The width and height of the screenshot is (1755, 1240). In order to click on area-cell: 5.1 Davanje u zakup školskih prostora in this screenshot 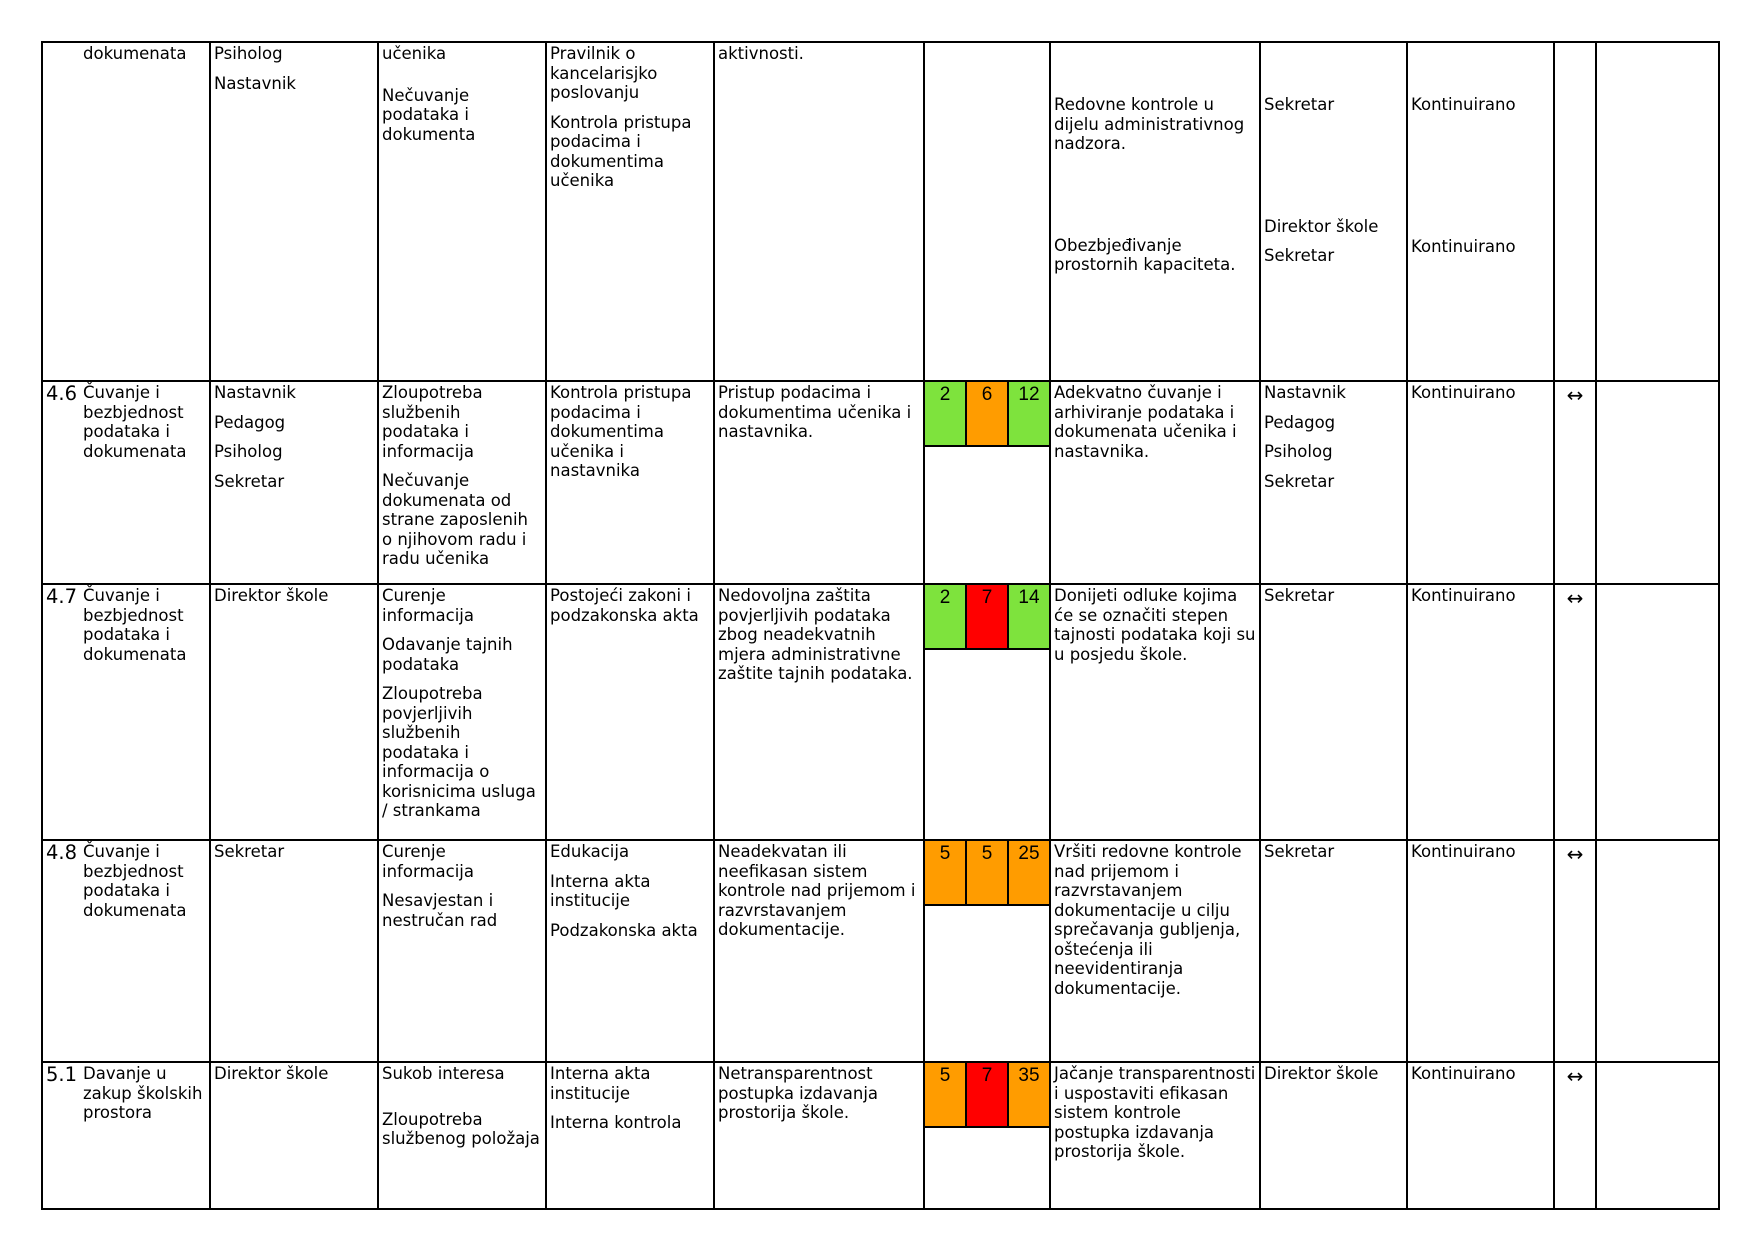, I will do `click(126, 1135)`.